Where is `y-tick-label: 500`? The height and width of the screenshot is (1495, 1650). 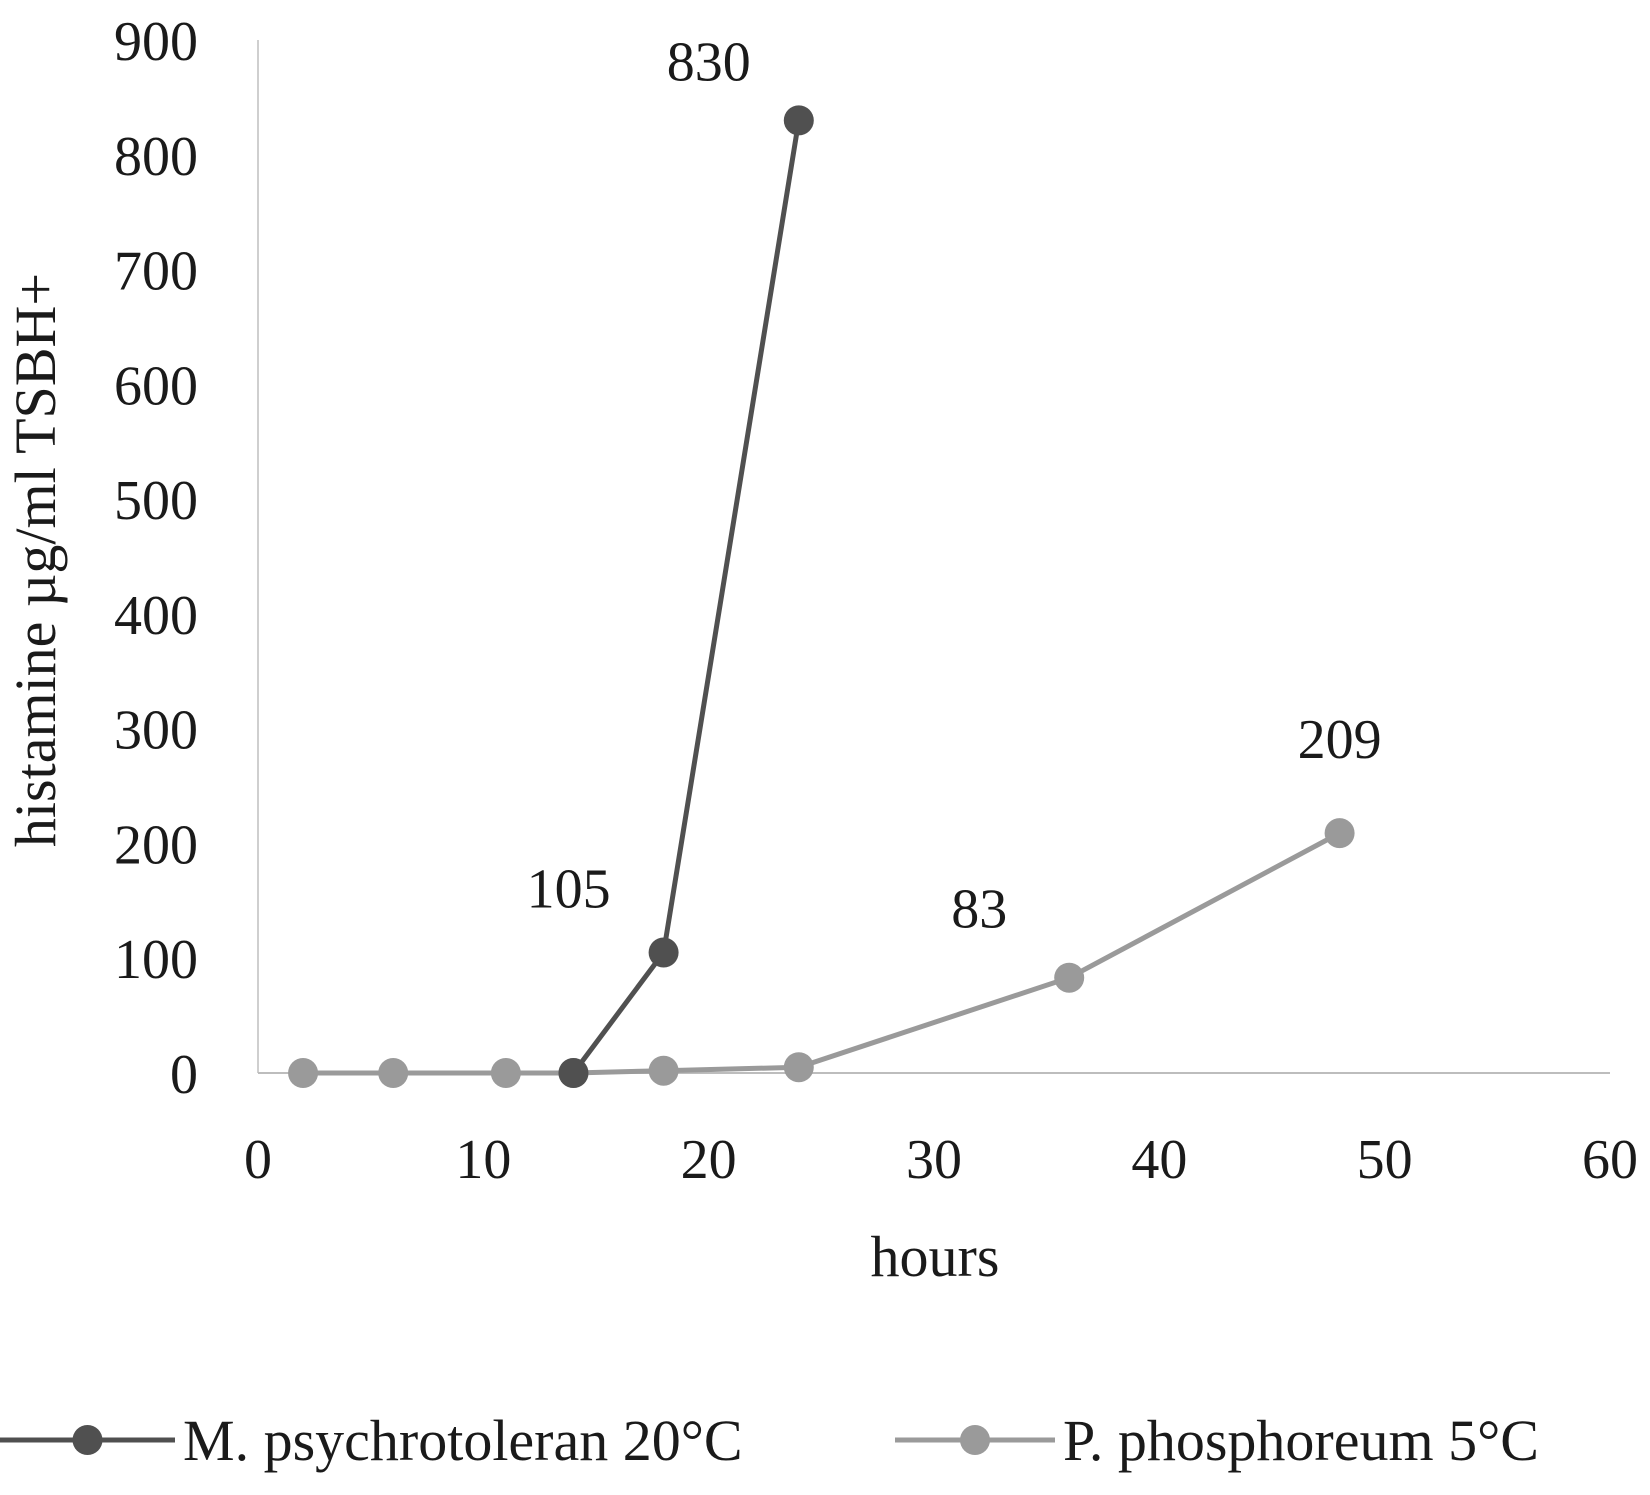
y-tick-label: 500 is located at coordinates (156, 501).